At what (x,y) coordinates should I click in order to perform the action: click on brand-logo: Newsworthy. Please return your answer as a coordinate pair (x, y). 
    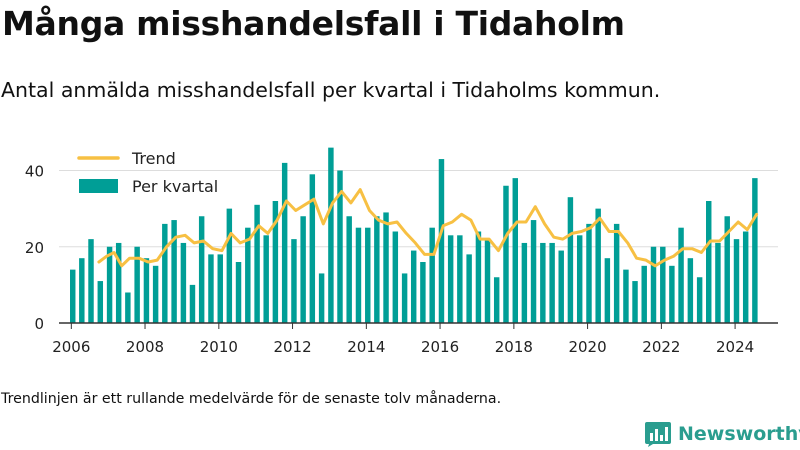
    Looking at the image, I should click on (722, 434).